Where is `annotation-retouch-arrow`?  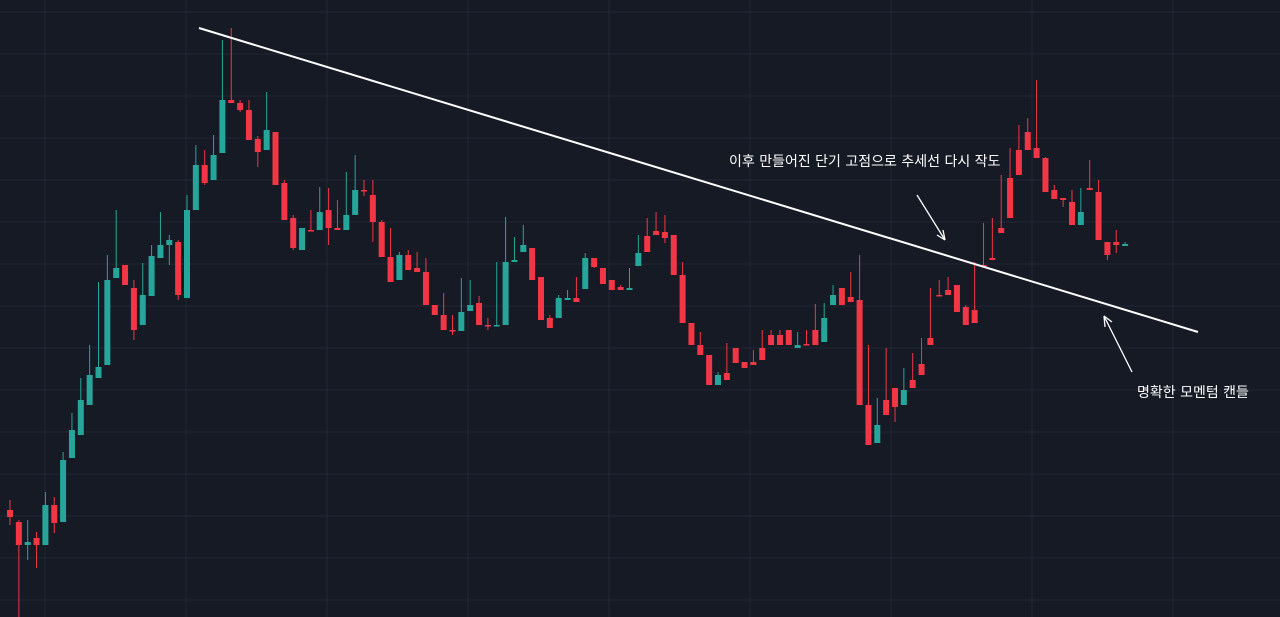
annotation-retouch-arrow is located at coordinates (931, 217).